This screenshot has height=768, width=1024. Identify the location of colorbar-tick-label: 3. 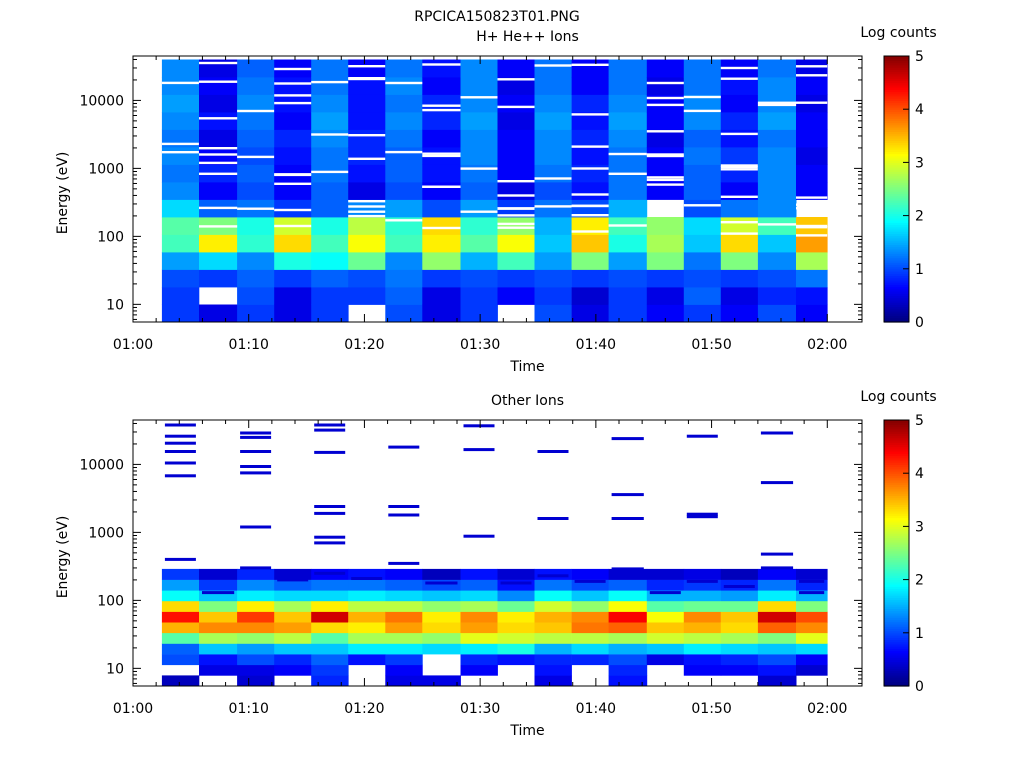
(919, 163).